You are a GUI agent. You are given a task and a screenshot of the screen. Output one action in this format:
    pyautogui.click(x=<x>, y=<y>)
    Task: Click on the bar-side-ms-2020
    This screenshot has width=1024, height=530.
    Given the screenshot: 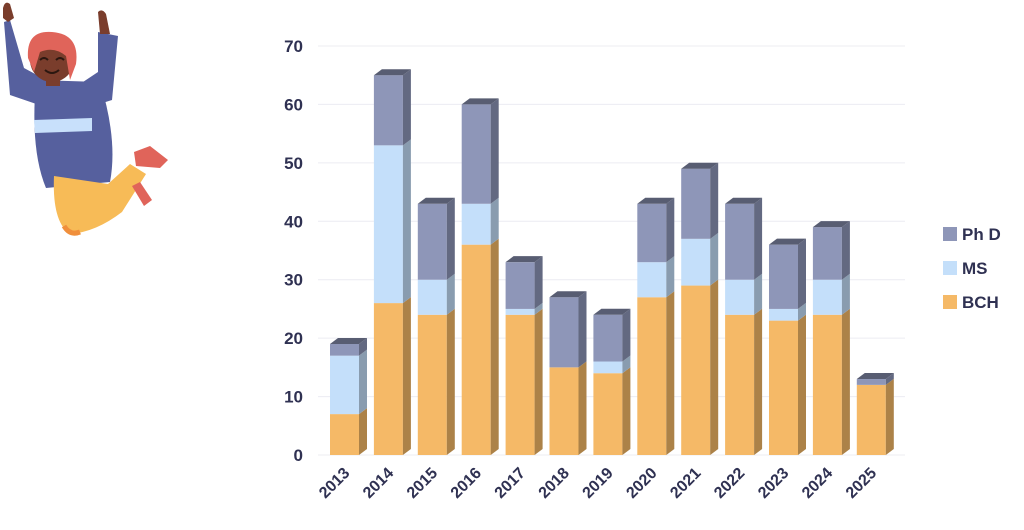 What is the action you would take?
    pyautogui.click(x=670, y=277)
    